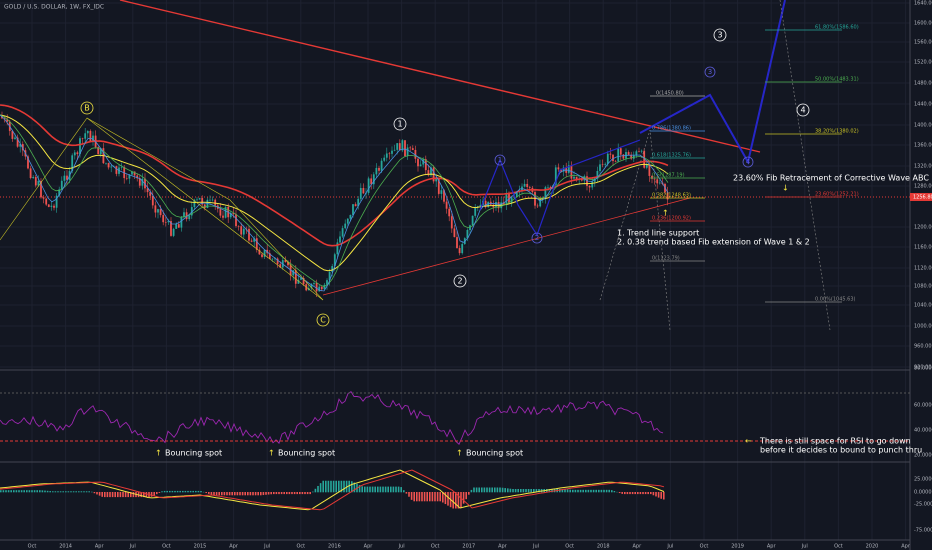  I want to click on time-tick: Apr, so click(906, 547).